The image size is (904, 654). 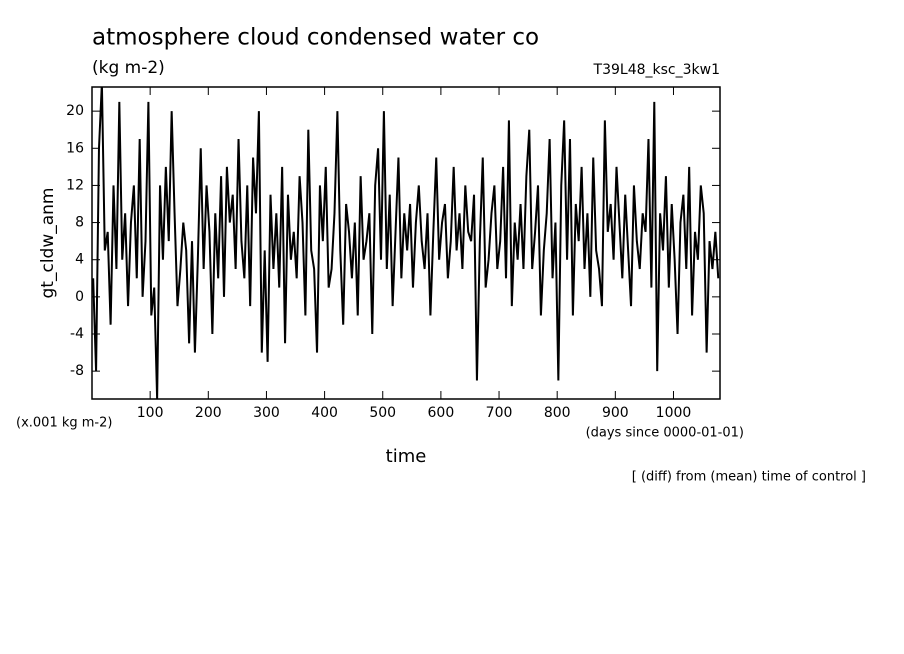 I want to click on y-tick-label: 12, so click(x=75, y=185).